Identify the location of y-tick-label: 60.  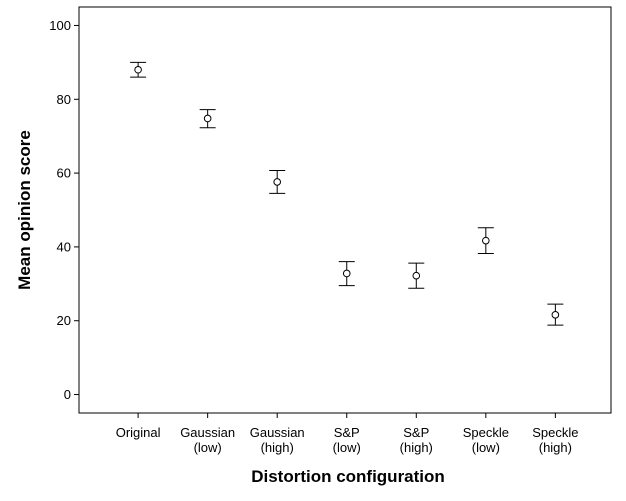
(64, 173).